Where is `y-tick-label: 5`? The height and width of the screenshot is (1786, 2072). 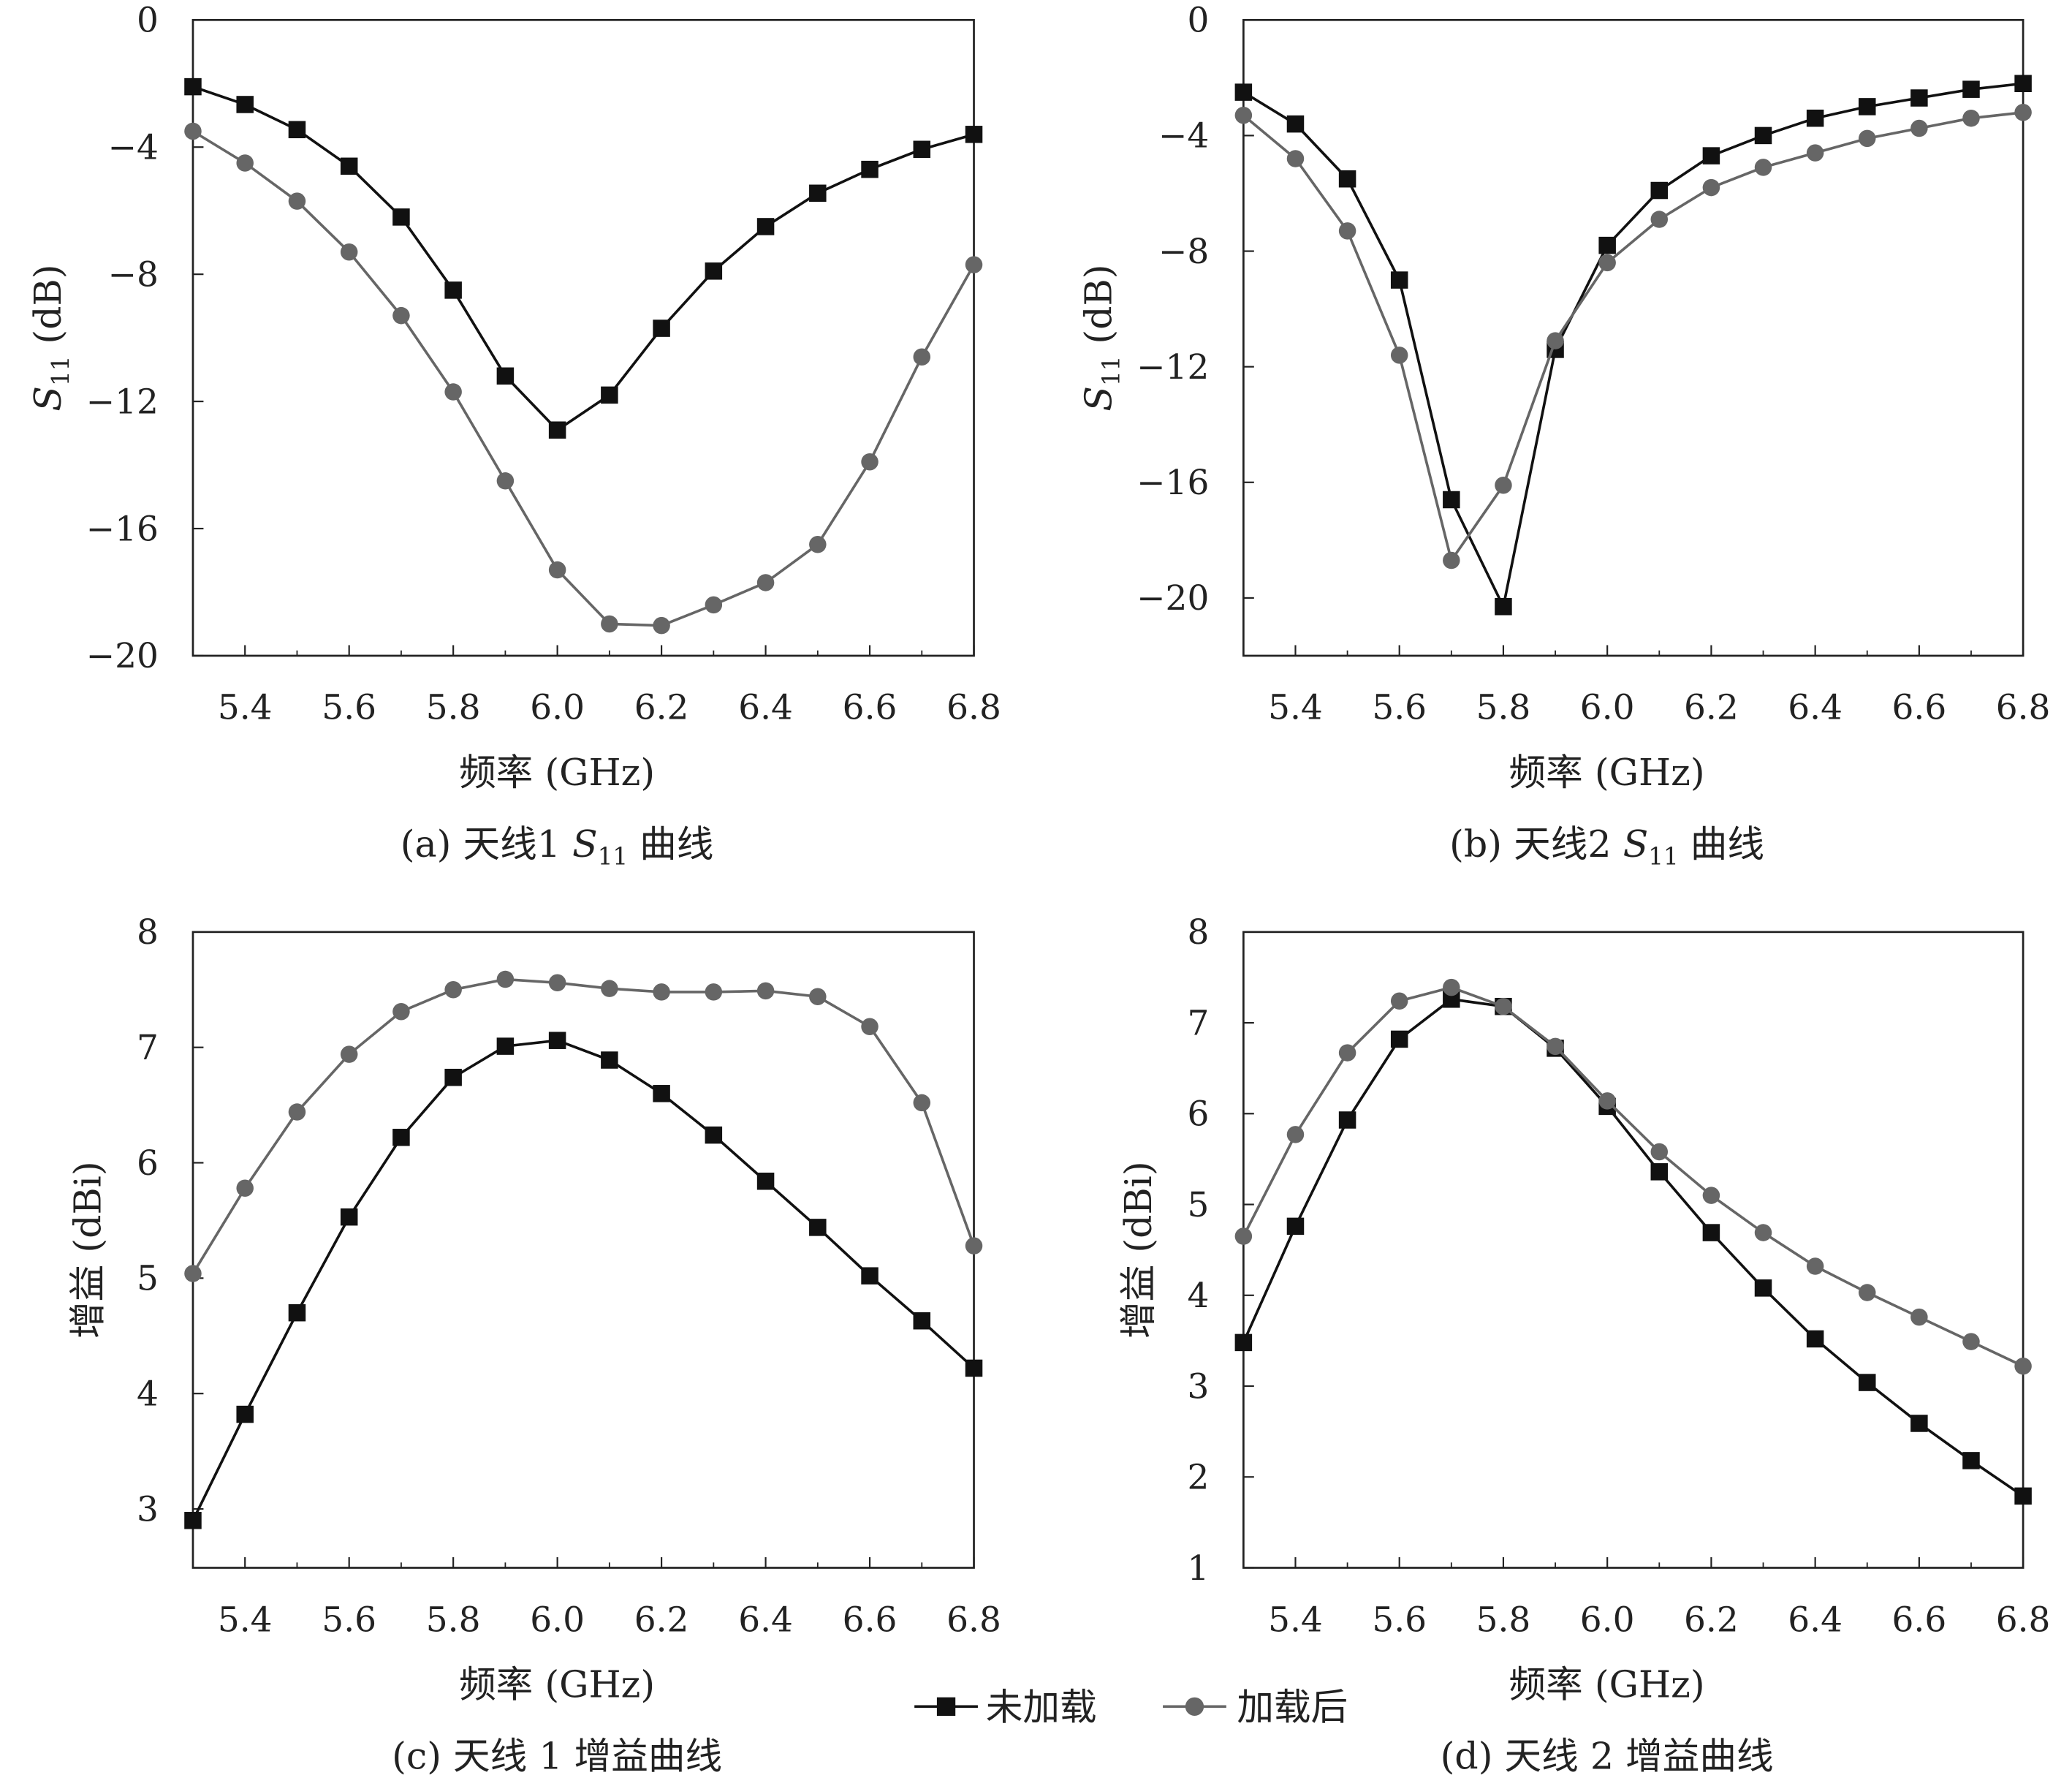 y-tick-label: 5 is located at coordinates (148, 1279).